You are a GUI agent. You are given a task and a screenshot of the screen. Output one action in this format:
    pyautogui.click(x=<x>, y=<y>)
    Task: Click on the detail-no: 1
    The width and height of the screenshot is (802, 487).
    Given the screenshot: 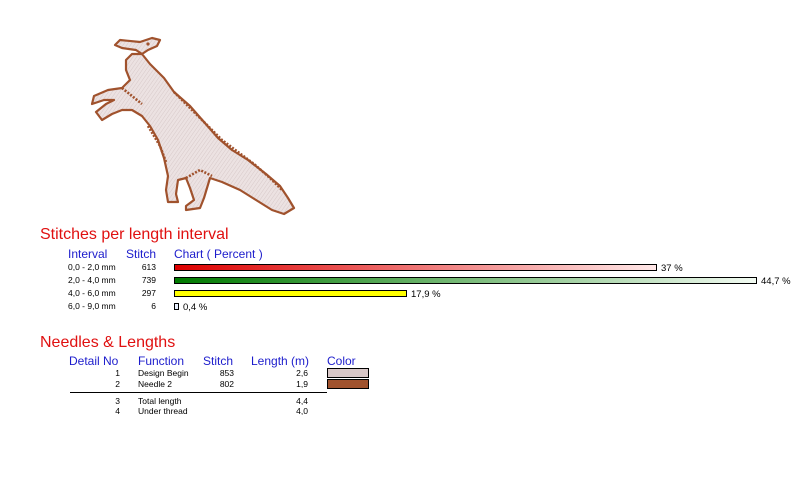 What is the action you would take?
    pyautogui.click(x=117, y=373)
    